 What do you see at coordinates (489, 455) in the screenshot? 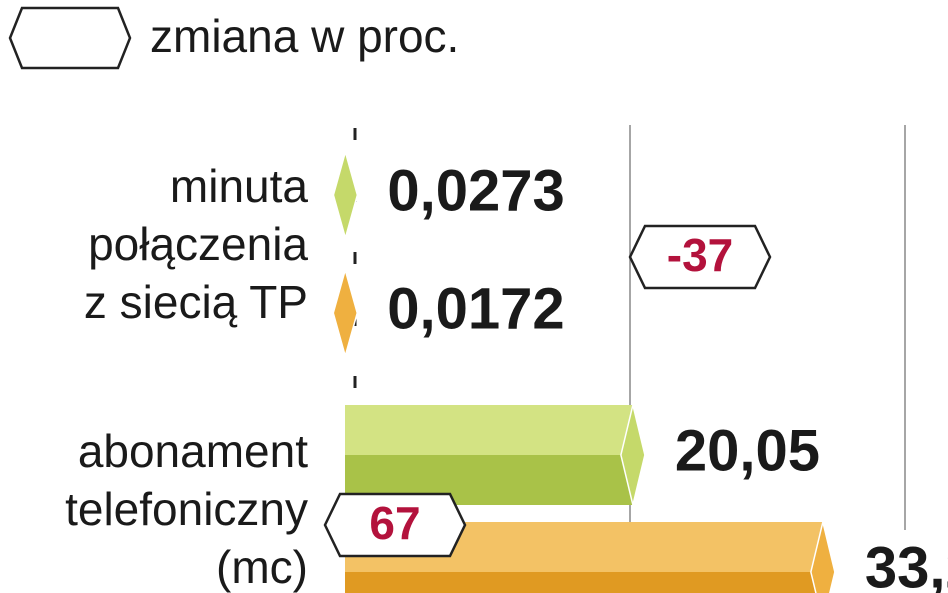
I see `bar` at bounding box center [489, 455].